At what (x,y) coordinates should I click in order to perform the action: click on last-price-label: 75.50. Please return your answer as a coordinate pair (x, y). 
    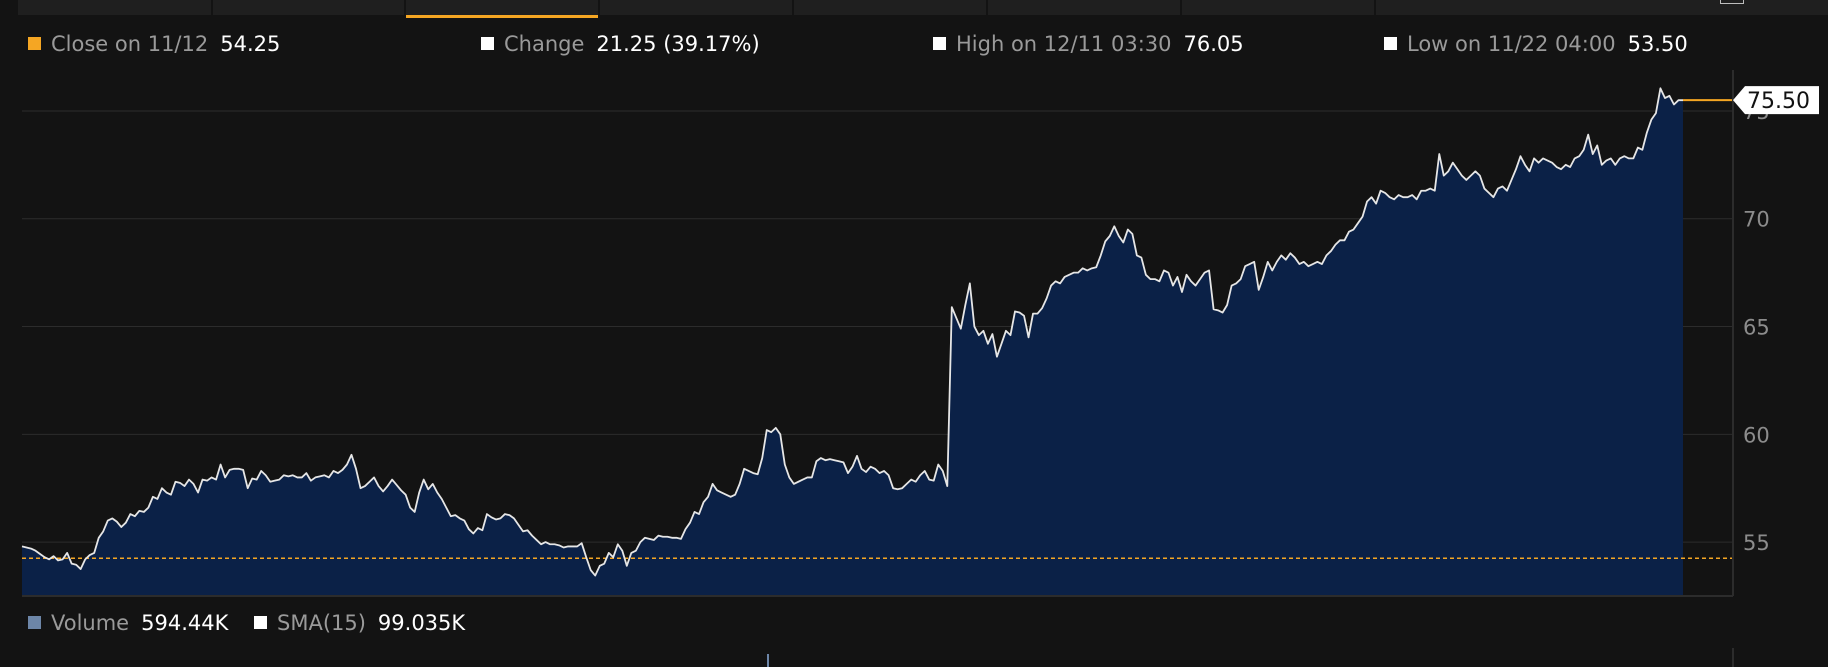
    Looking at the image, I should click on (1776, 100).